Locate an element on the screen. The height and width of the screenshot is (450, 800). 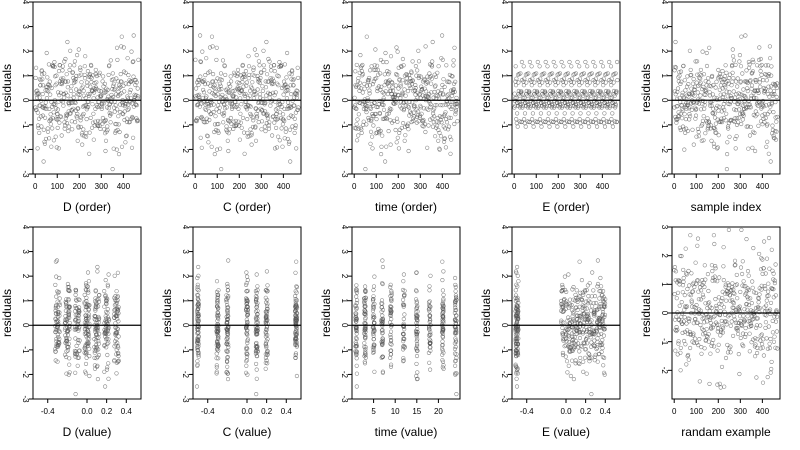
x-tick-label: 0 is located at coordinates (674, 411).